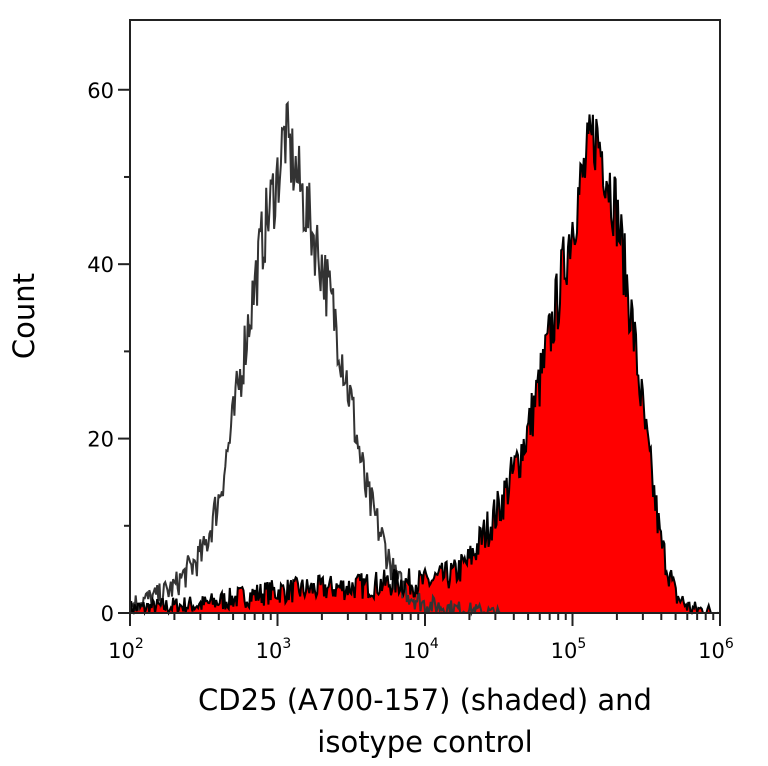 This screenshot has height=766, width=768. What do you see at coordinates (139, 644) in the screenshot?
I see `x-tick-exponent: 2` at bounding box center [139, 644].